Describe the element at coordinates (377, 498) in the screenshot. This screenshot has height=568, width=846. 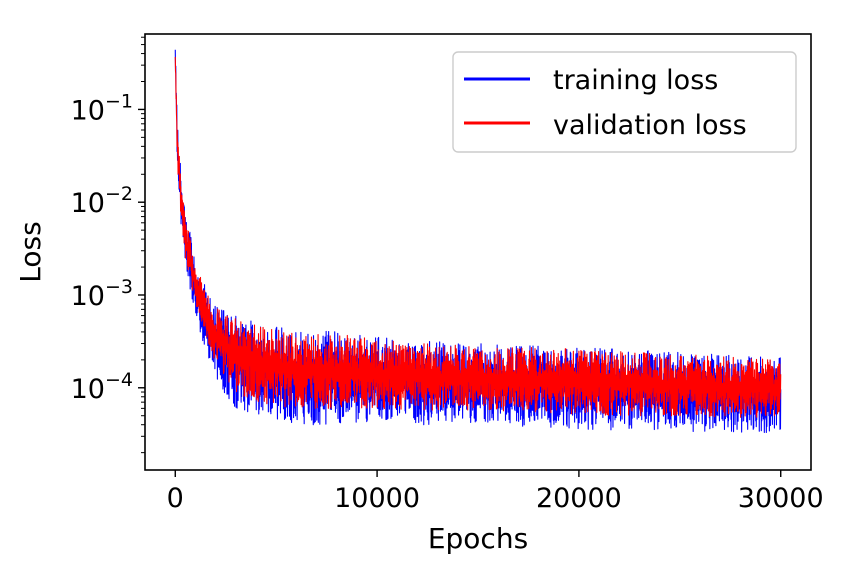
I see `x-tick-label: 10000` at that location.